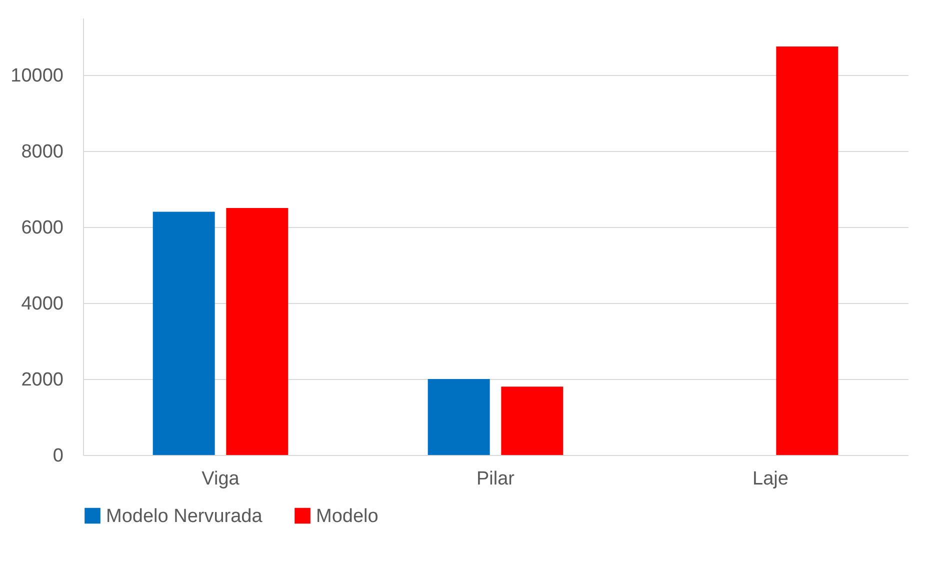 This screenshot has height=574, width=949. What do you see at coordinates (37, 76) in the screenshot?
I see `y-tick-label: 10000` at bounding box center [37, 76].